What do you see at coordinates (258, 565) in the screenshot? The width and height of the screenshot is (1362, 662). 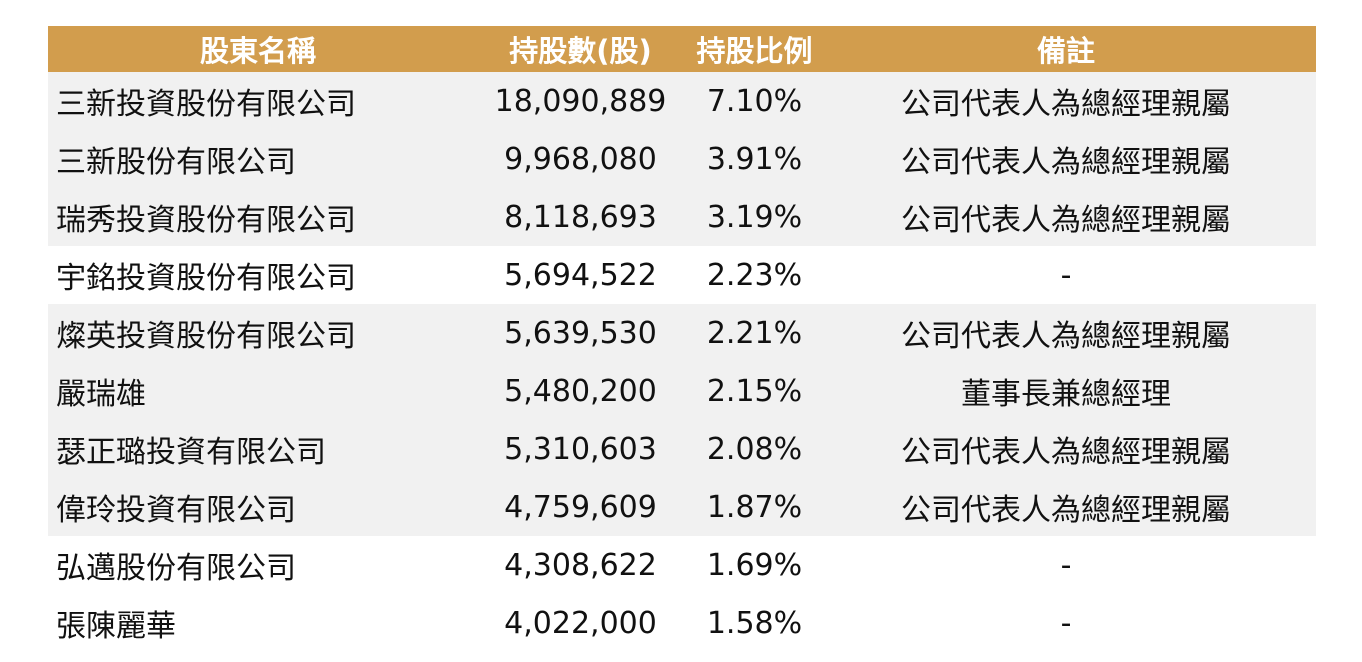 I see `shareholder-name-cell: 弘邁股份有限公司` at bounding box center [258, 565].